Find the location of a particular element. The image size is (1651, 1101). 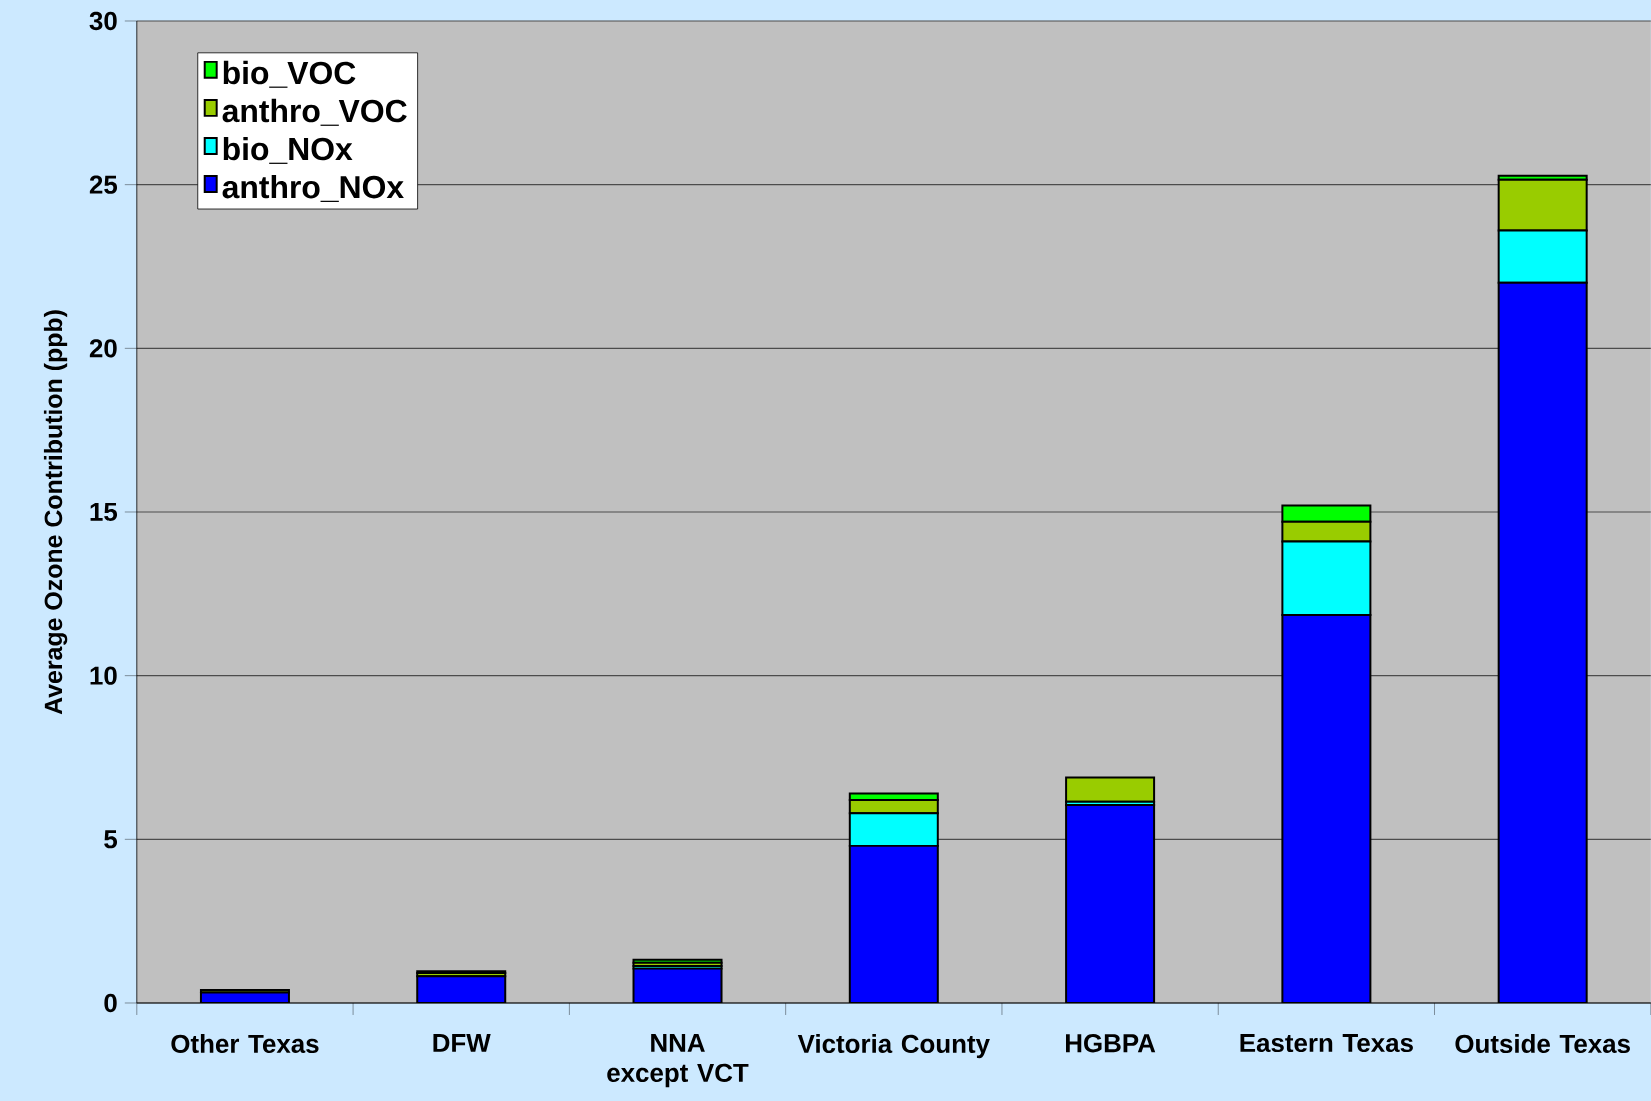

y-tick-label: 20 is located at coordinates (103, 348).